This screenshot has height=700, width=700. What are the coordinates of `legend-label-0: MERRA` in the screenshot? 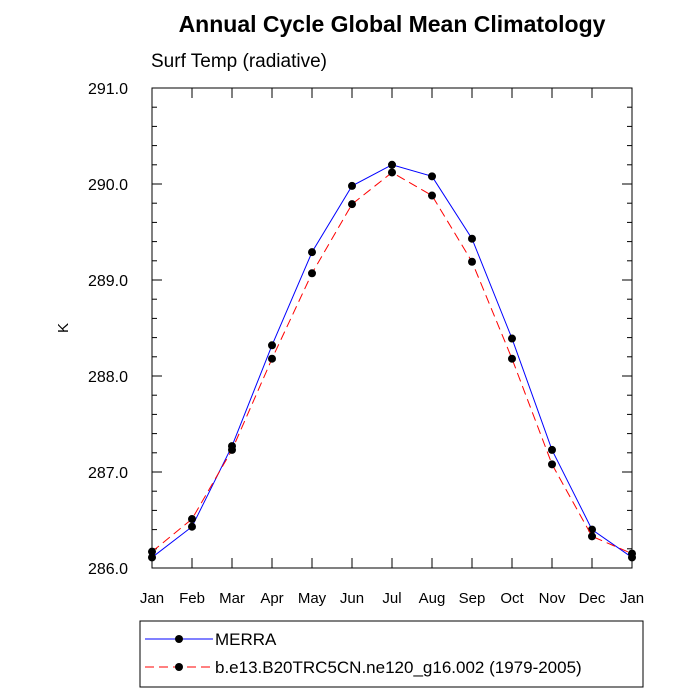 It's located at (246, 639).